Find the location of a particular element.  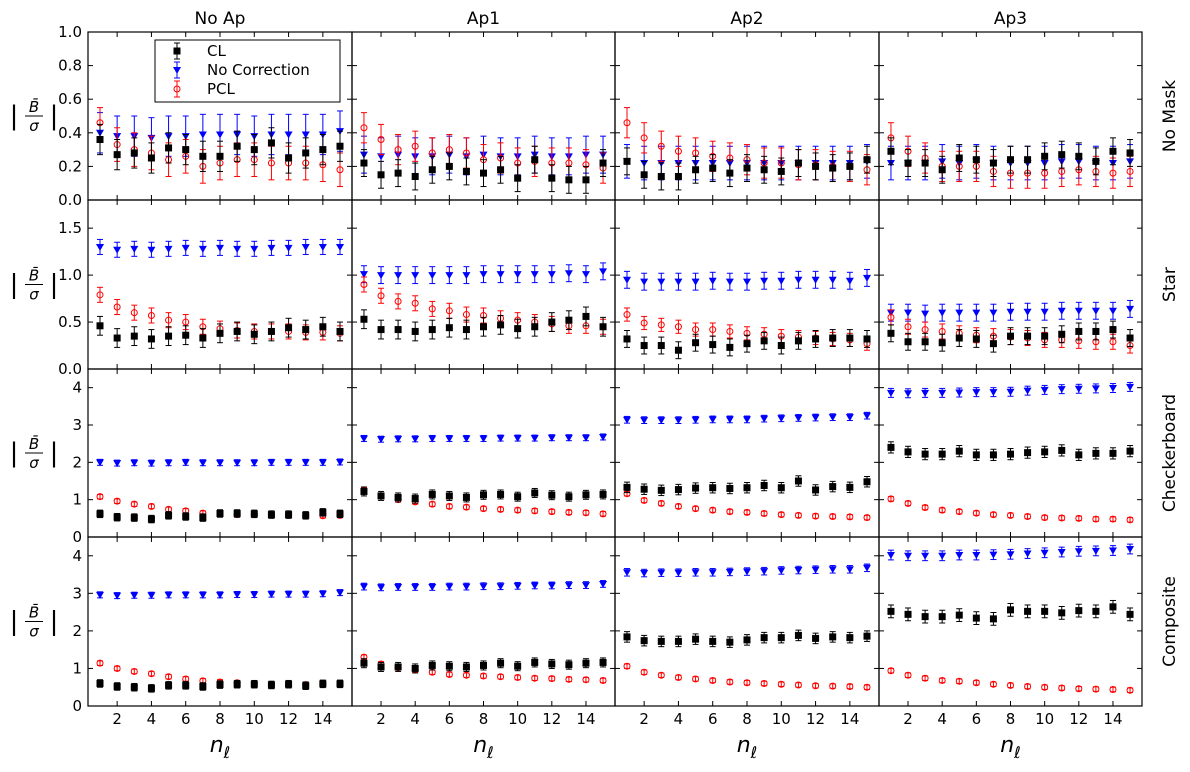

x-axis-label: nℓ is located at coordinates (1010, 747).